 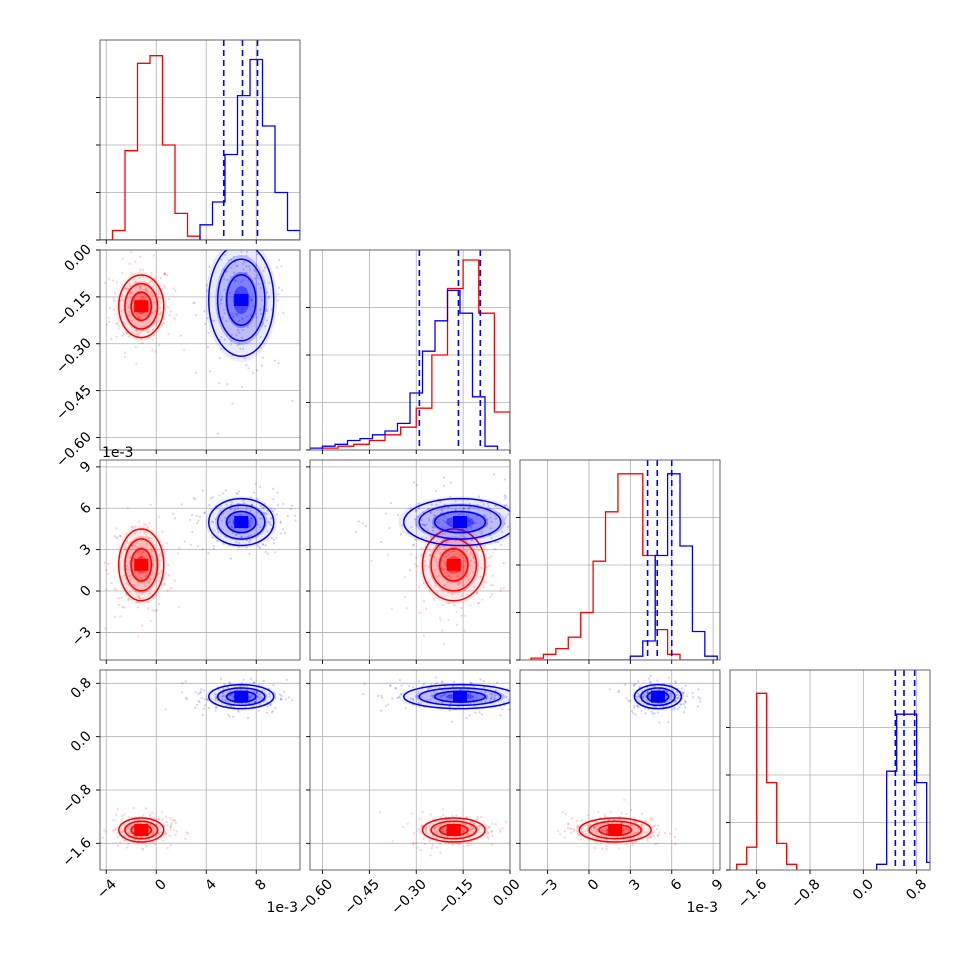 What do you see at coordinates (718, 885) in the screenshot?
I see `tick-label-x: 9` at bounding box center [718, 885].